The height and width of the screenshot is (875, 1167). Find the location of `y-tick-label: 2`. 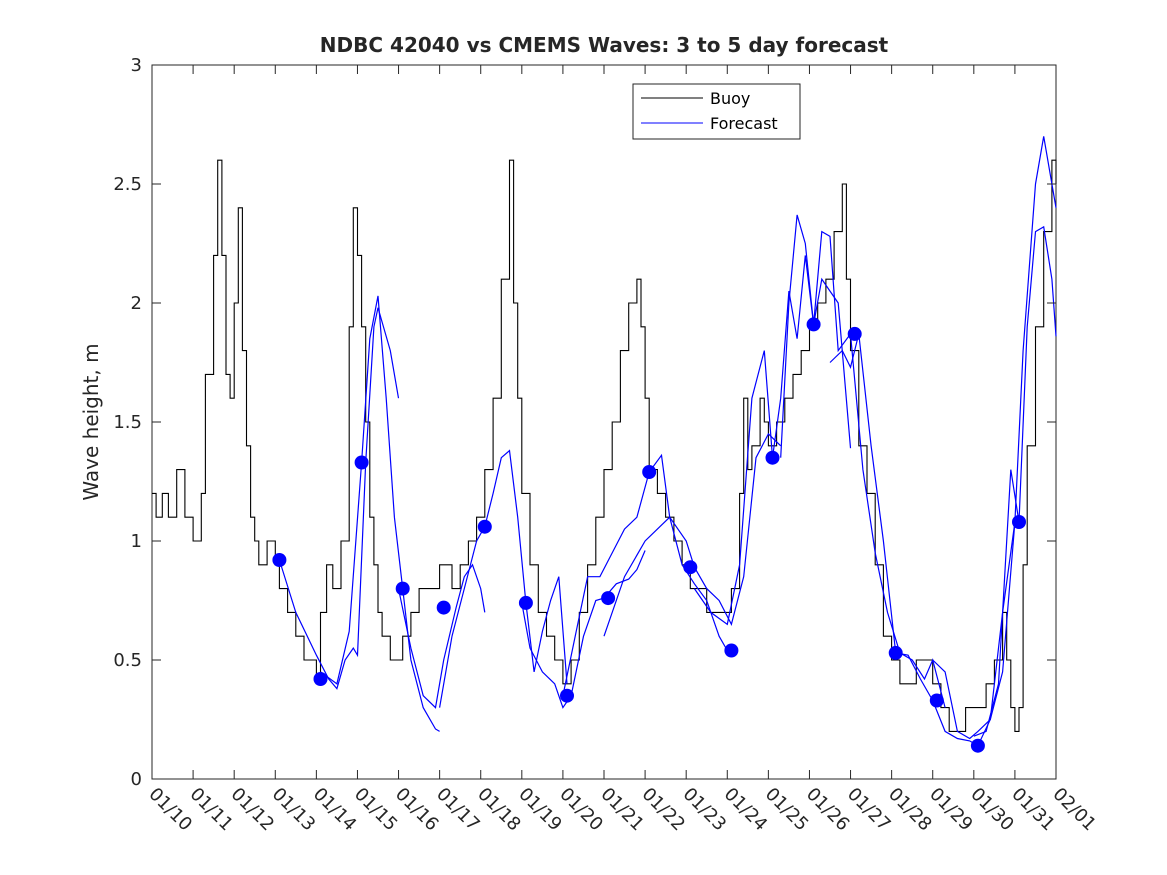

y-tick-label: 2 is located at coordinates (136, 303).